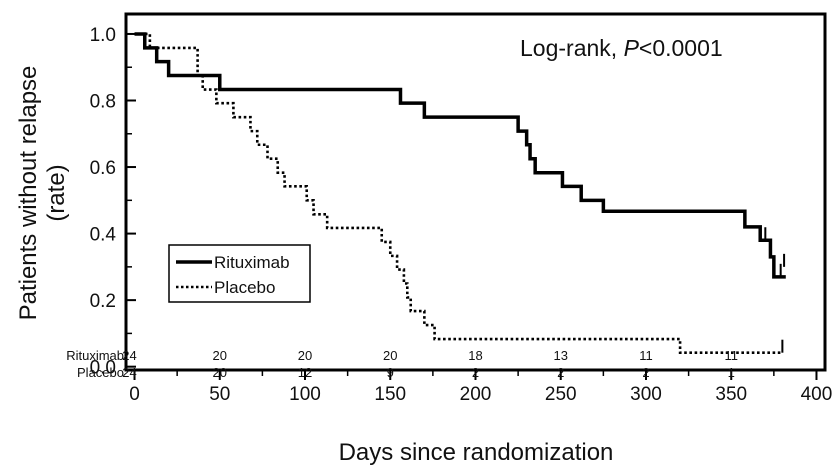 This screenshot has height=467, width=839. What do you see at coordinates (103, 35) in the screenshot?
I see `y-tick-label: 1.0` at bounding box center [103, 35].